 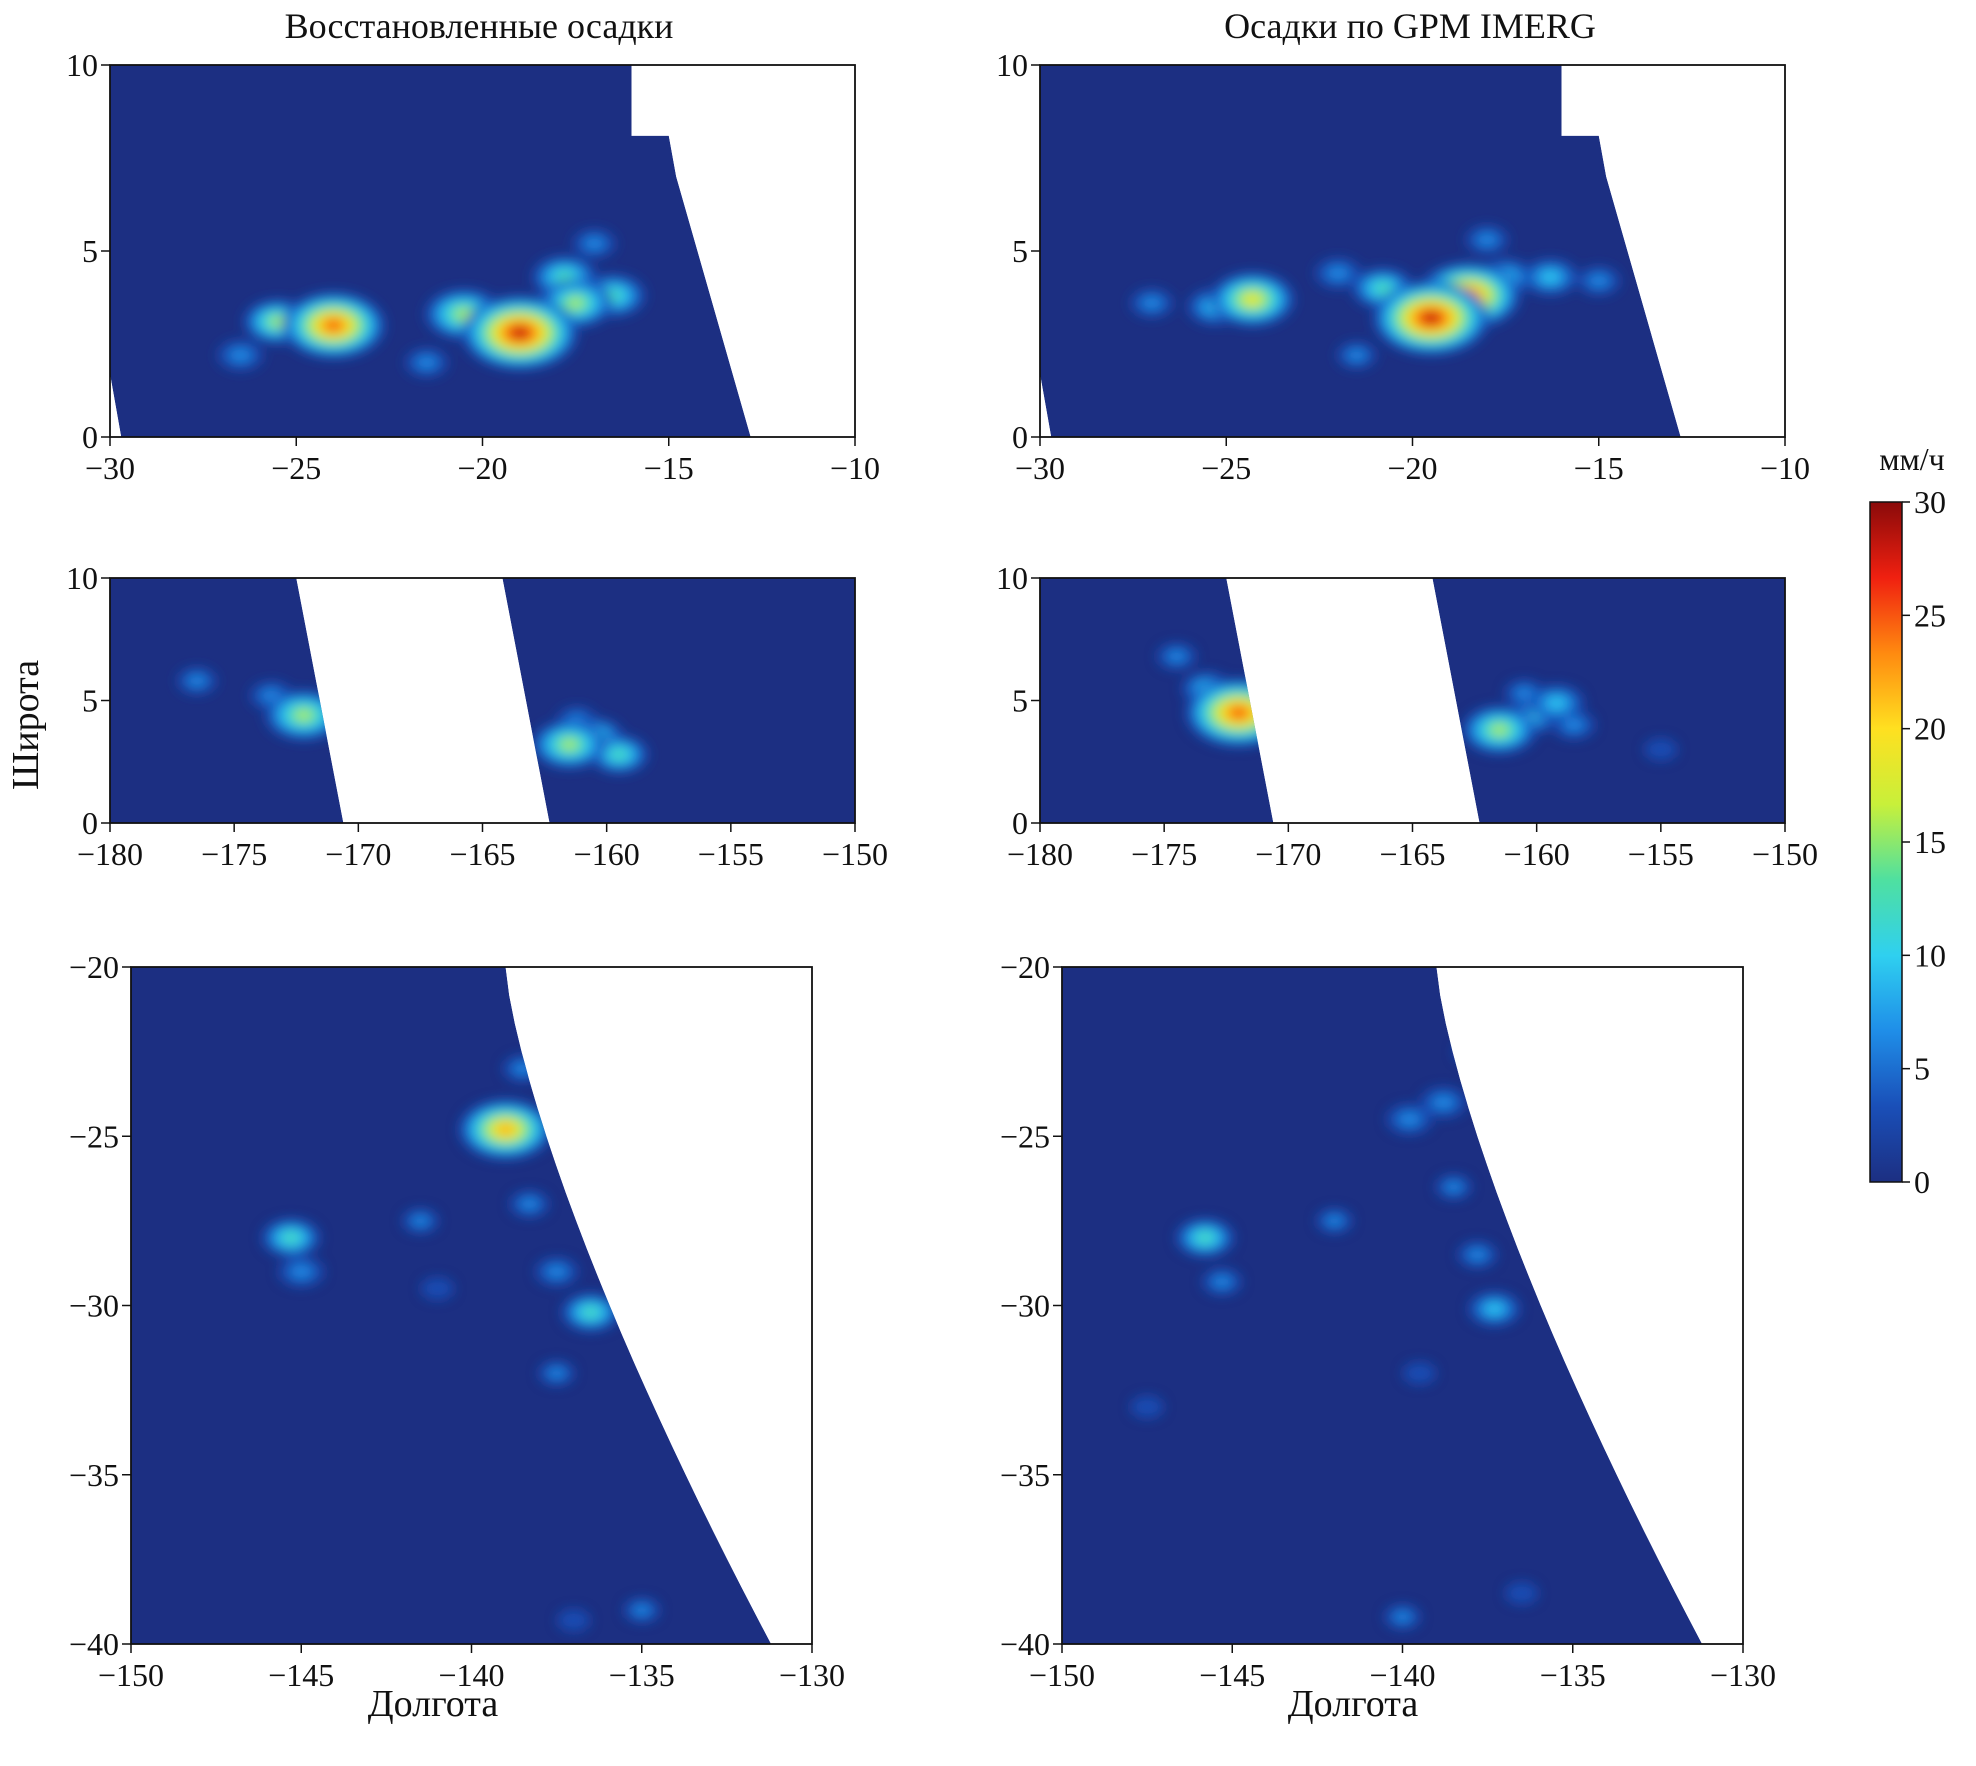 I want to click on colorbar-tick-label: 25, so click(x=1930, y=615).